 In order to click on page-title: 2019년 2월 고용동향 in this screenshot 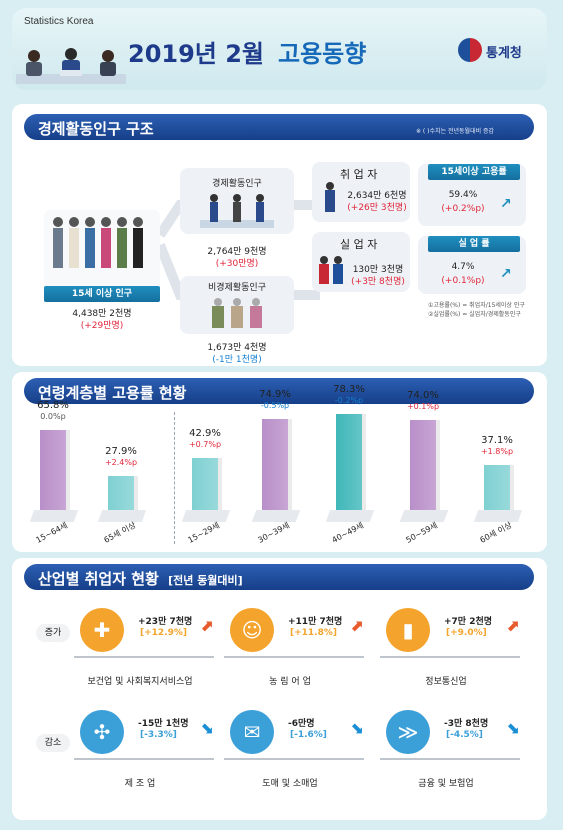, I will do `click(247, 54)`.